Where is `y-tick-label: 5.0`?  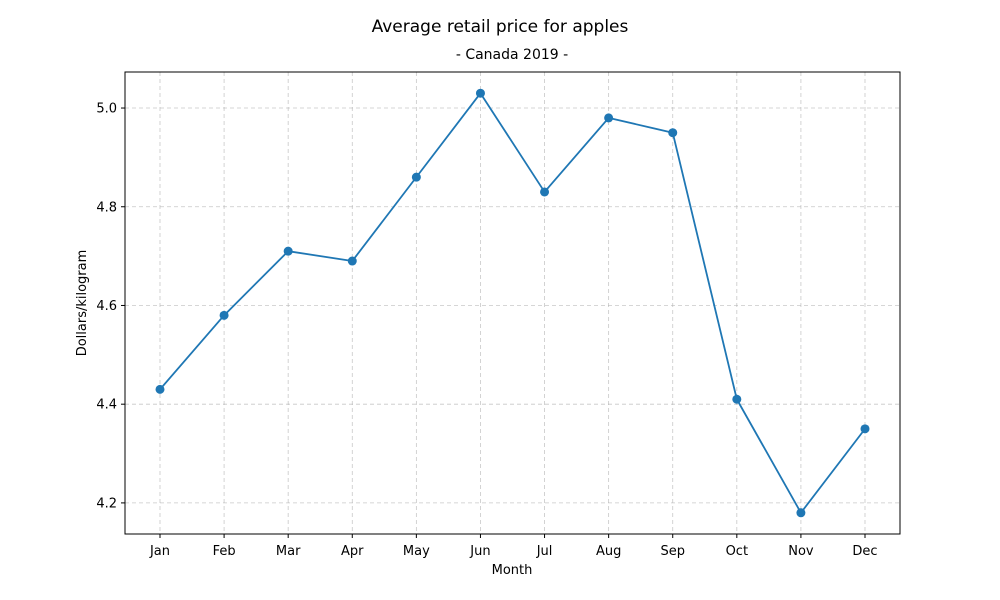
y-tick-label: 5.0 is located at coordinates (106, 109).